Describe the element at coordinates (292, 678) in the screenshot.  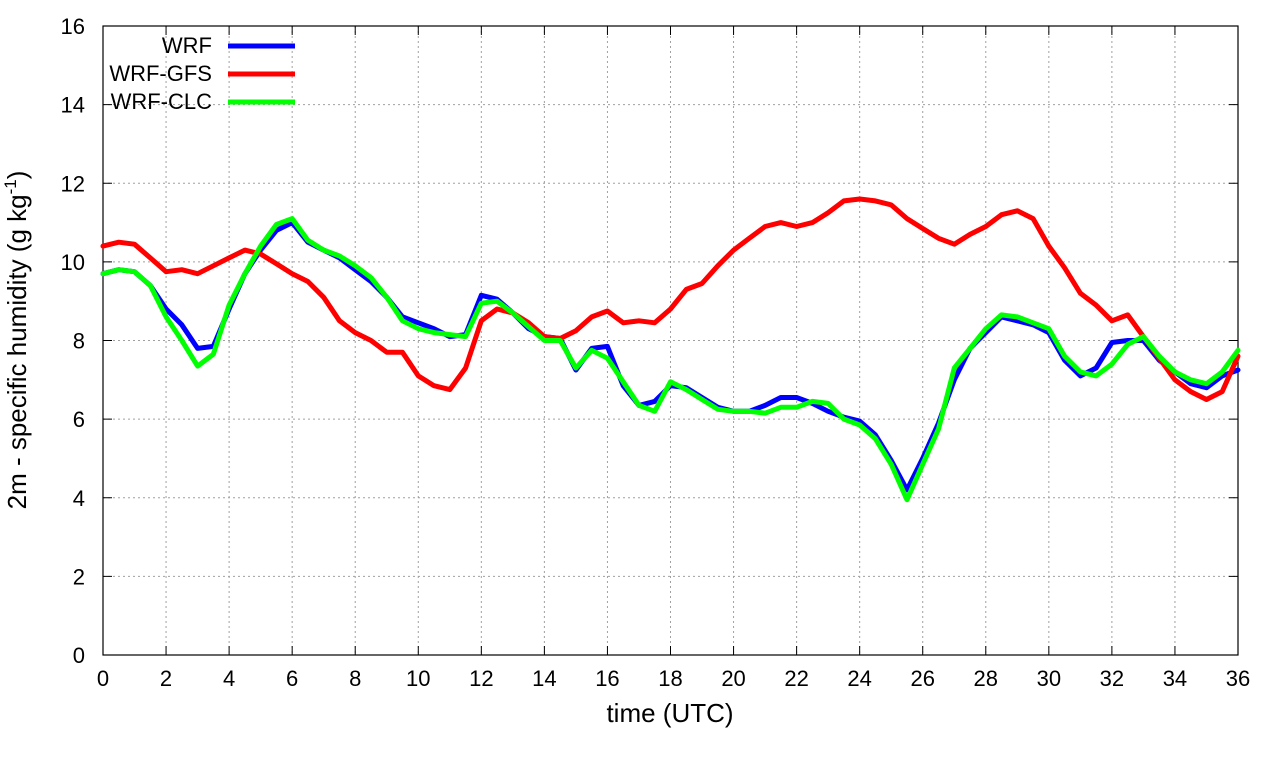
I see `x-tick-label: 6` at that location.